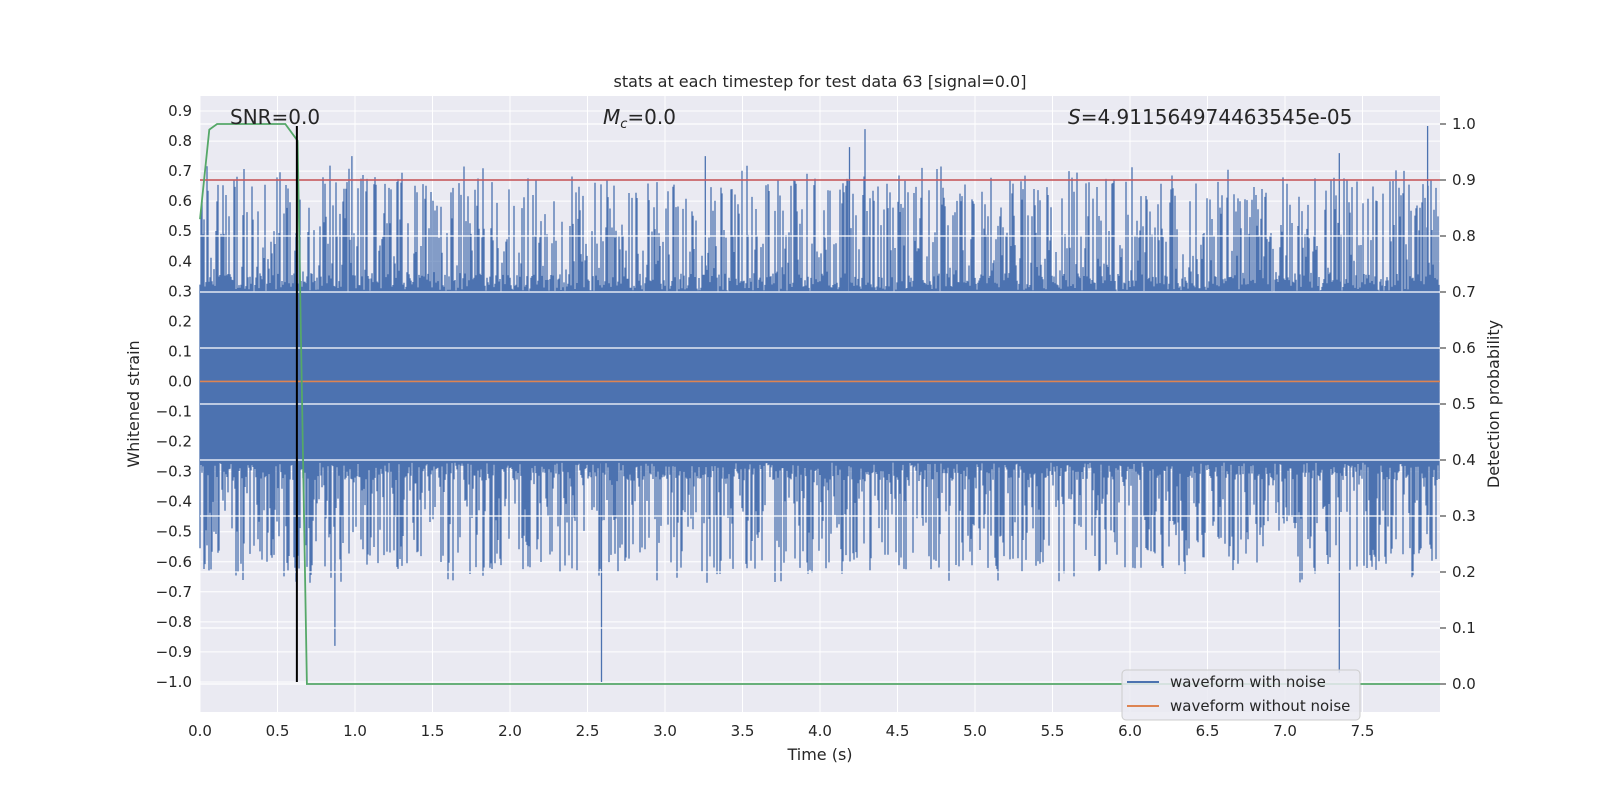 The height and width of the screenshot is (804, 1600). What do you see at coordinates (275, 117) in the screenshot?
I see `snr-annotation: SNR=0.0` at bounding box center [275, 117].